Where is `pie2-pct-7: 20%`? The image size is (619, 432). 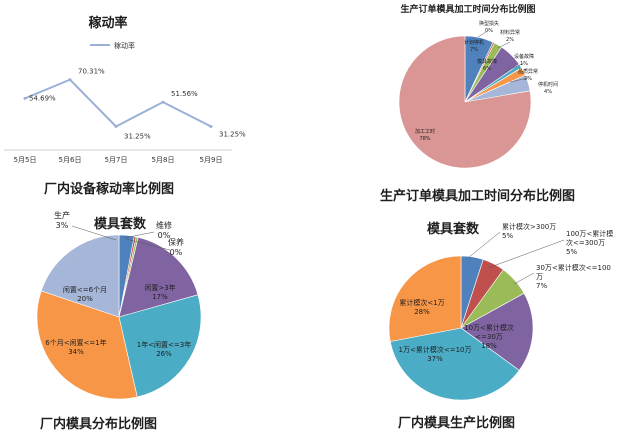 pie2-pct-7: 20% is located at coordinates (85, 299).